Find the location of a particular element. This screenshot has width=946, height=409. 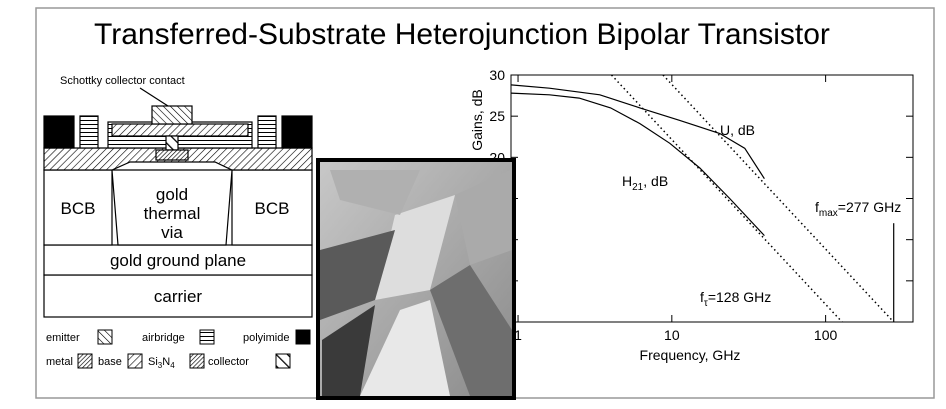

ground-plane-label: gold ground plane is located at coordinates (178, 260).